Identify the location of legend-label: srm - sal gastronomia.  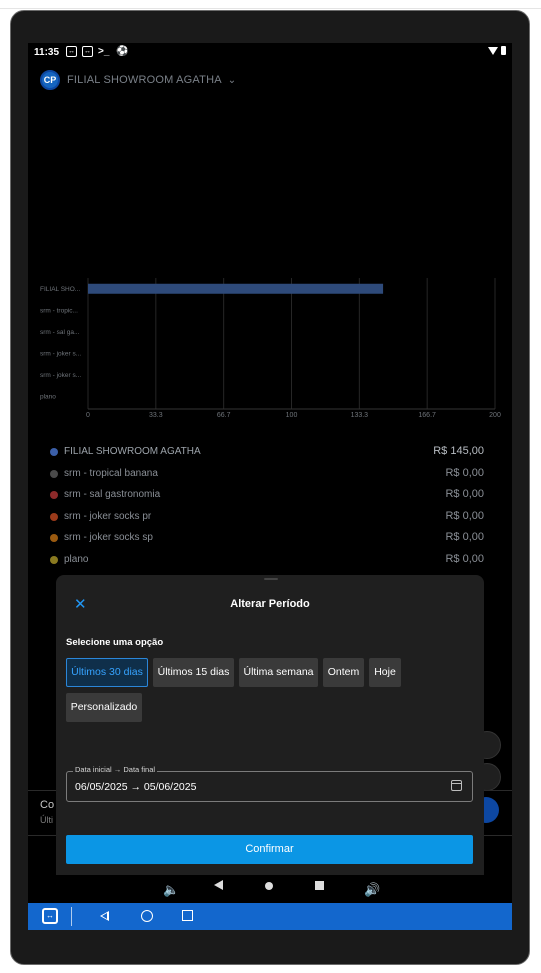
(112, 494).